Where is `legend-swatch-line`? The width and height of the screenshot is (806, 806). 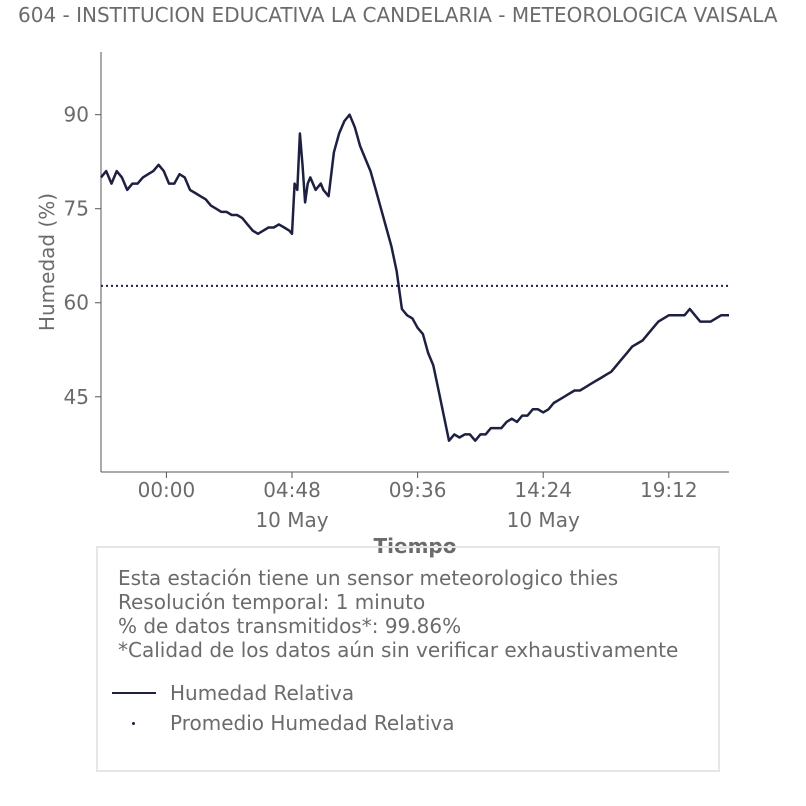 legend-swatch-line is located at coordinates (134, 693).